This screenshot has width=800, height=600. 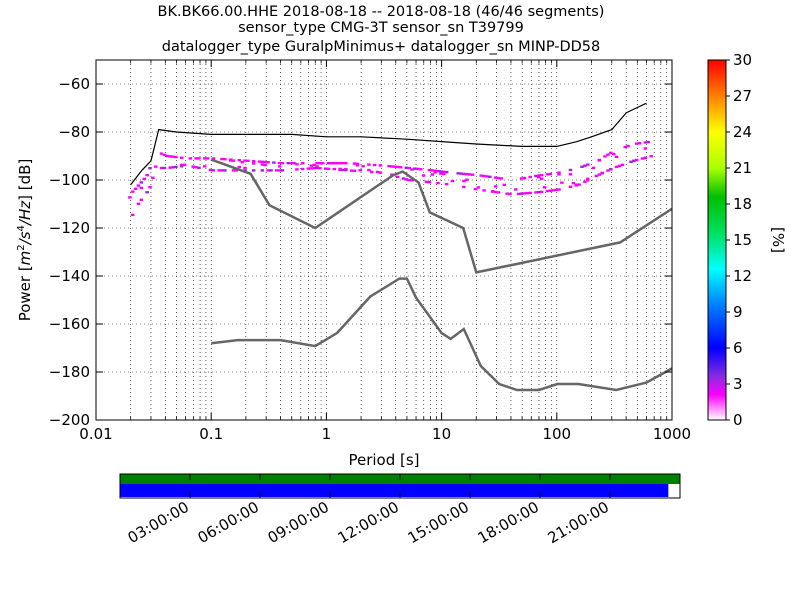 What do you see at coordinates (394, 490) in the screenshot?
I see `processed-psd-bar` at bounding box center [394, 490].